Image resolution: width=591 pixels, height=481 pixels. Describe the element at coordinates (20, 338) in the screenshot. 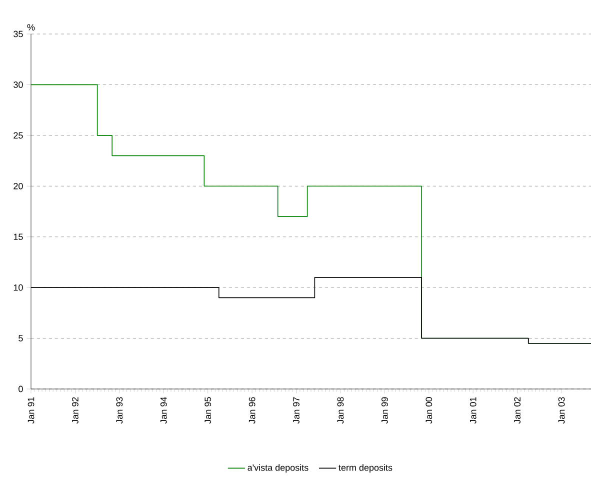

I see `y-tick-label: 5` at that location.